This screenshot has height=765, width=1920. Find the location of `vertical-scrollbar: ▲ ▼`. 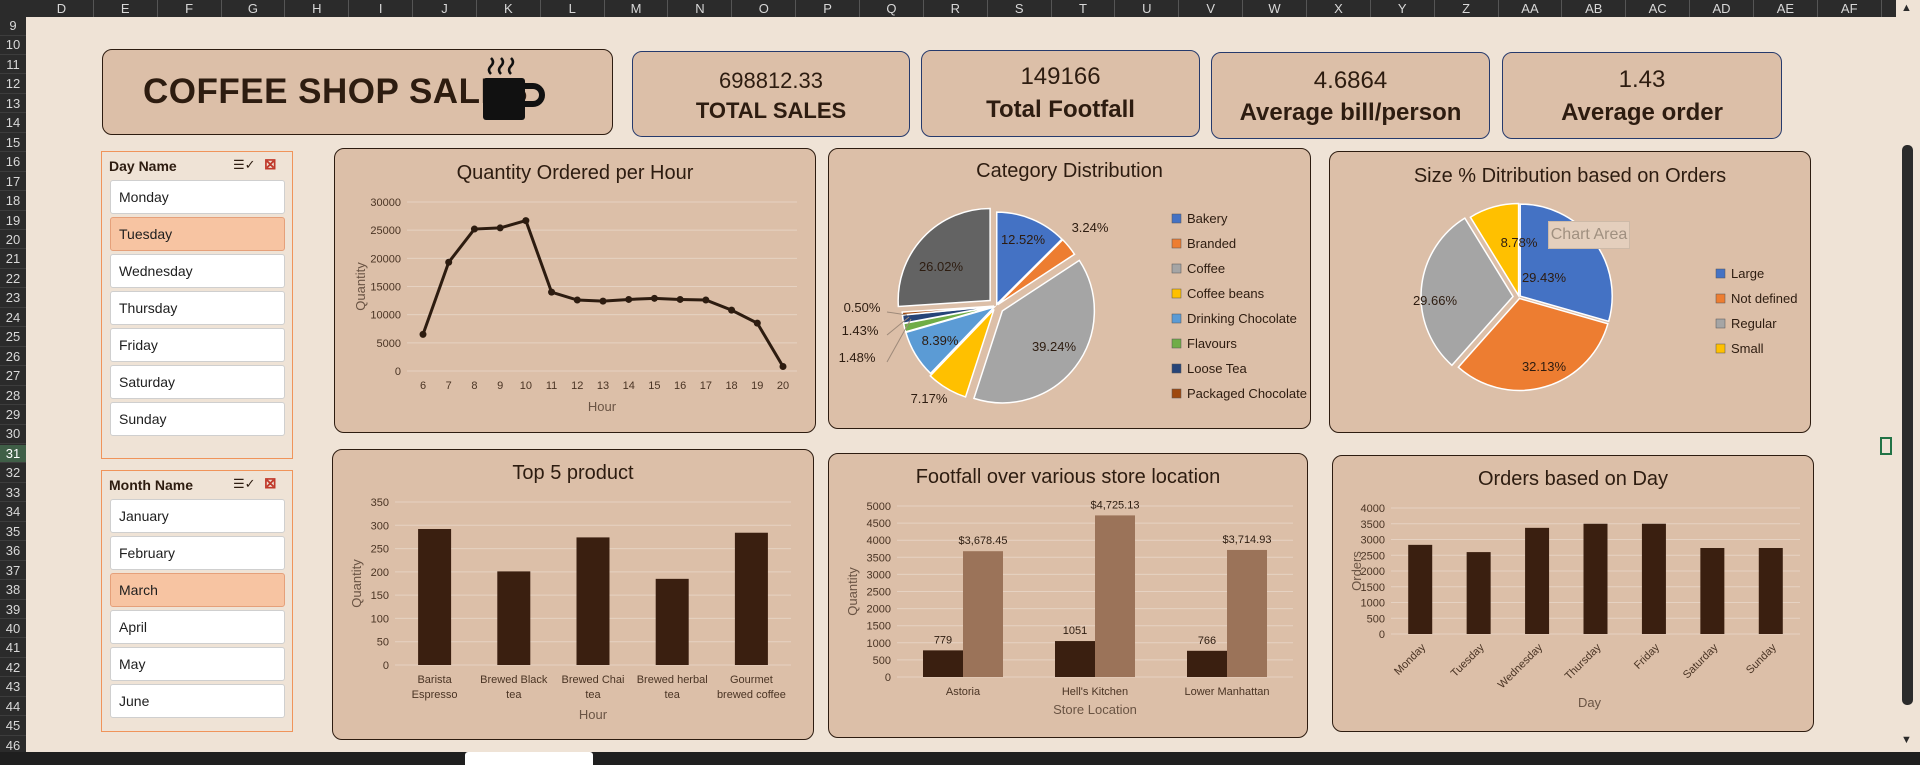

vertical-scrollbar: ▲ ▼ is located at coordinates (1908, 376).